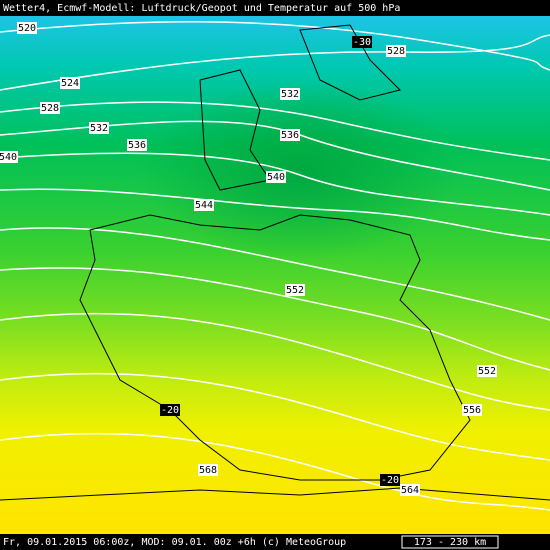  I want to click on contour-label: 556, so click(472, 410).